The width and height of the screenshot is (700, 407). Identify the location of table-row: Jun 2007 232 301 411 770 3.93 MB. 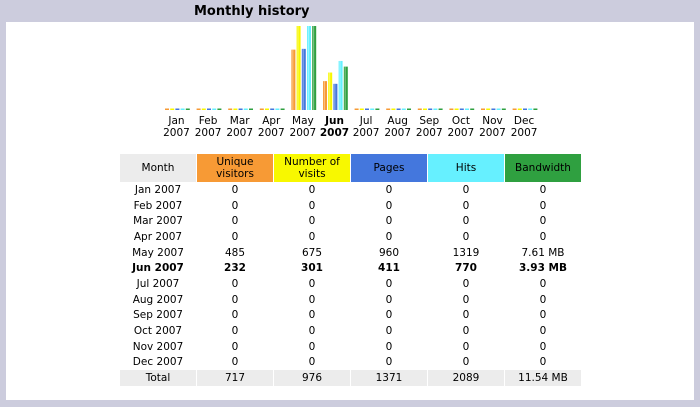
(350, 268).